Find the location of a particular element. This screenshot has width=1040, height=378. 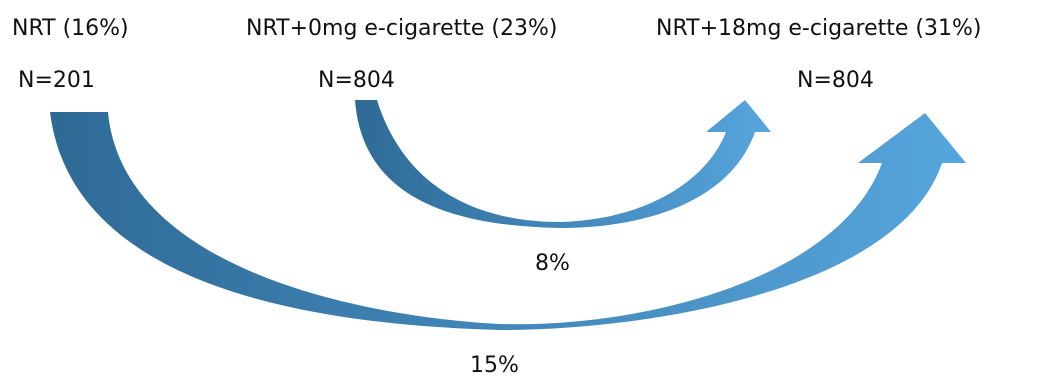

group-n-nrt-0mg: N=804 is located at coordinates (356, 80).